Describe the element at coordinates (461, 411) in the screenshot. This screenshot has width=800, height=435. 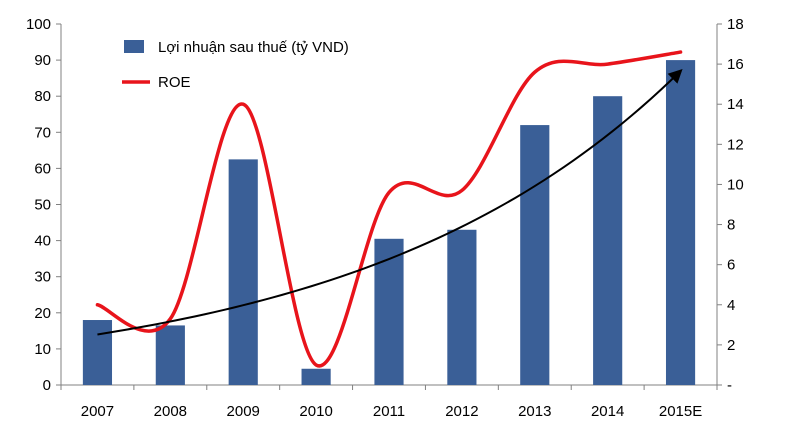
I see `x-tick-label: 2012` at that location.